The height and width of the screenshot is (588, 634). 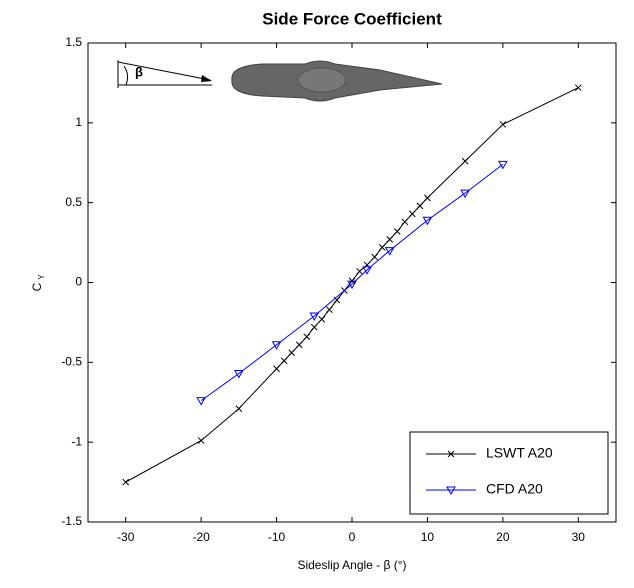 I want to click on x-tick-label: 0, so click(x=352, y=537).